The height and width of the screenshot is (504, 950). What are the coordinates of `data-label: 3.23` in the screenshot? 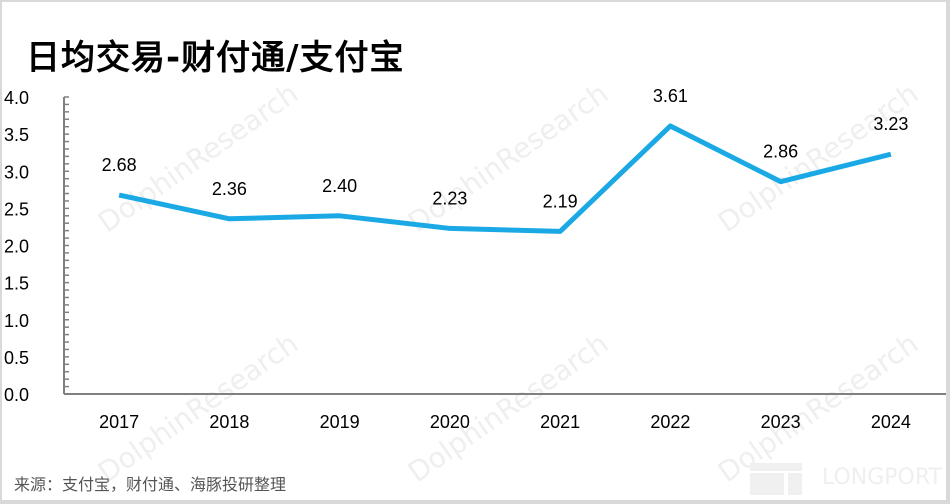 It's located at (890, 124).